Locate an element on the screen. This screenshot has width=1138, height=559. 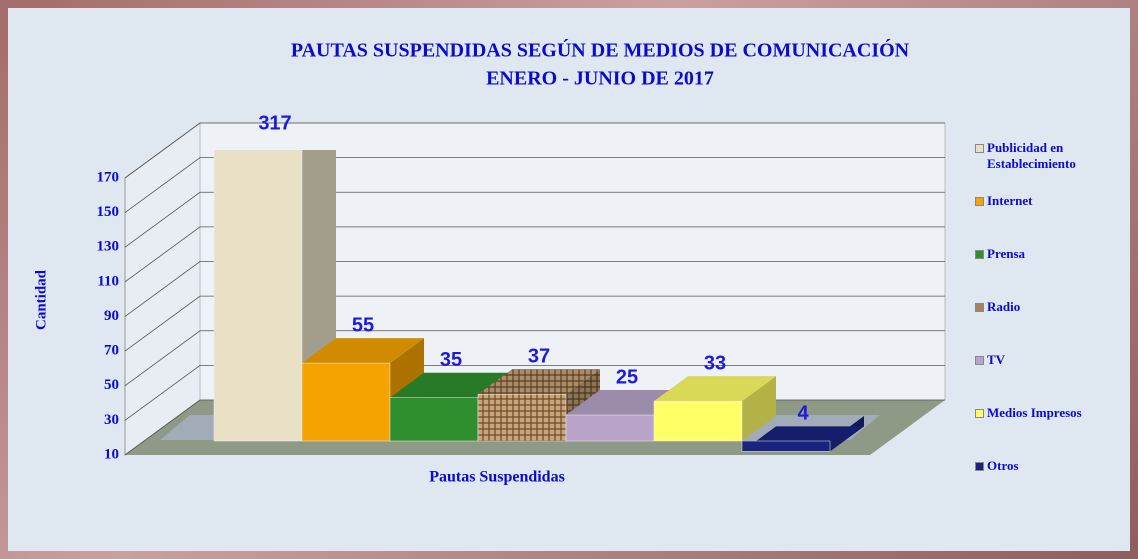
legend-label: Prensa is located at coordinates (1006, 253).